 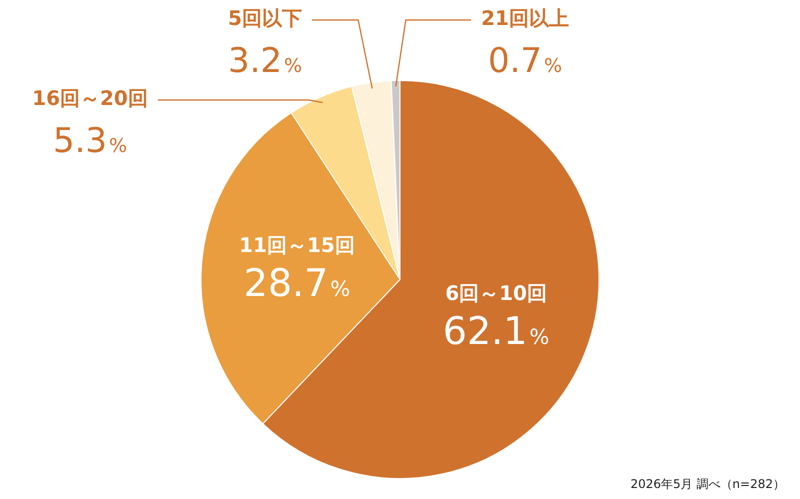 I want to click on data-label: 0.7%, so click(x=525, y=61).